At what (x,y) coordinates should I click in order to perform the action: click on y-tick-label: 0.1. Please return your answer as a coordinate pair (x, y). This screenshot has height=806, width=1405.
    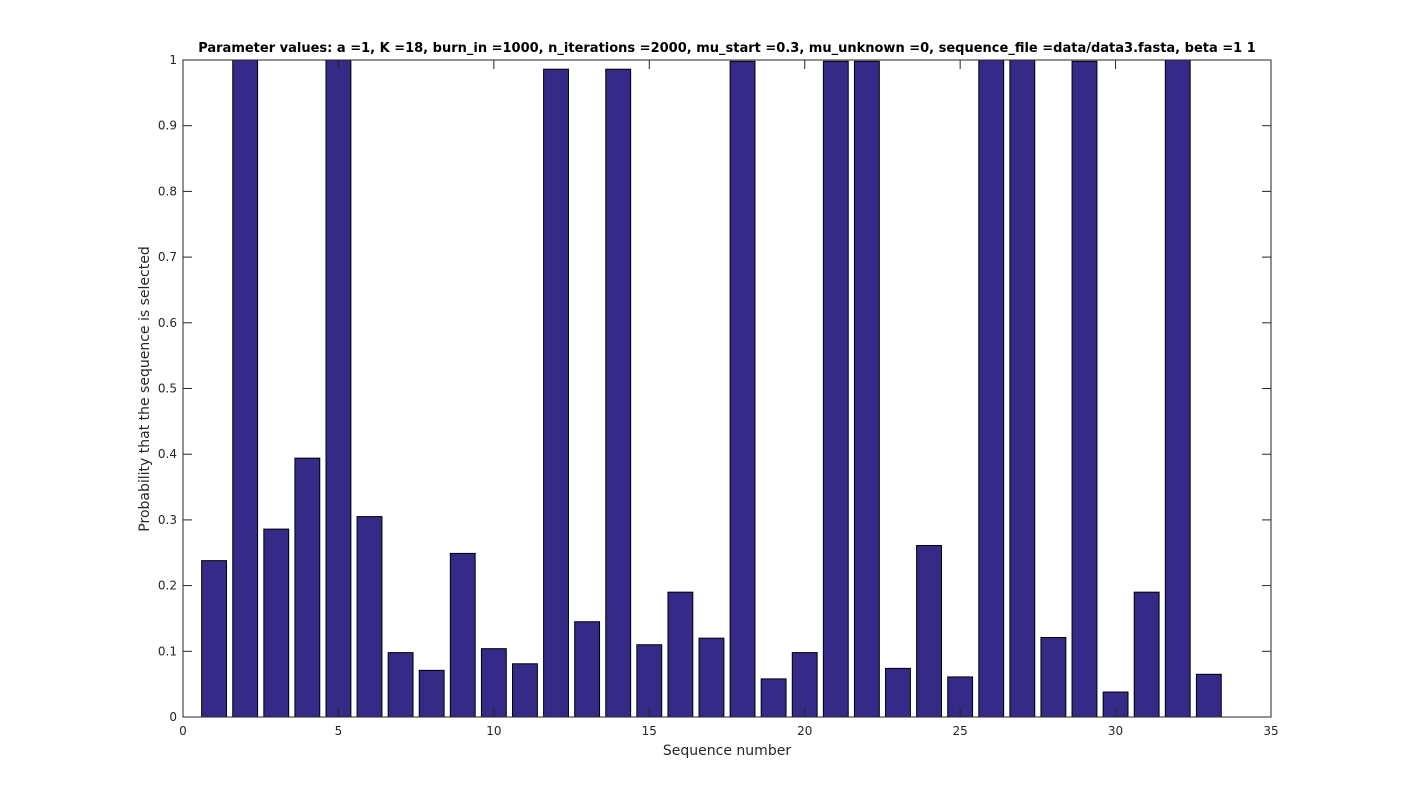
    Looking at the image, I should click on (167, 651).